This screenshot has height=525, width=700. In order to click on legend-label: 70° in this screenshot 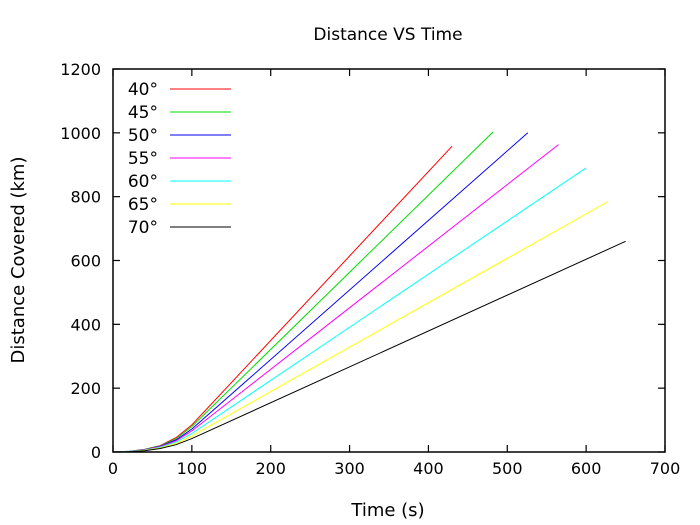, I will do `click(143, 228)`.